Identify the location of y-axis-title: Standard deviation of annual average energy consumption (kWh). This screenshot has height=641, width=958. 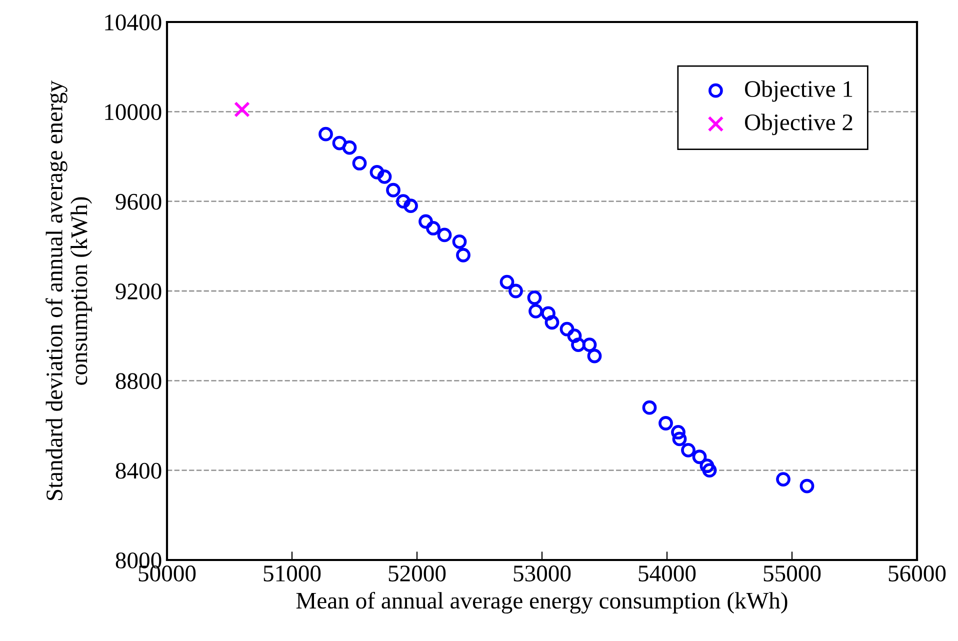
(69, 290).